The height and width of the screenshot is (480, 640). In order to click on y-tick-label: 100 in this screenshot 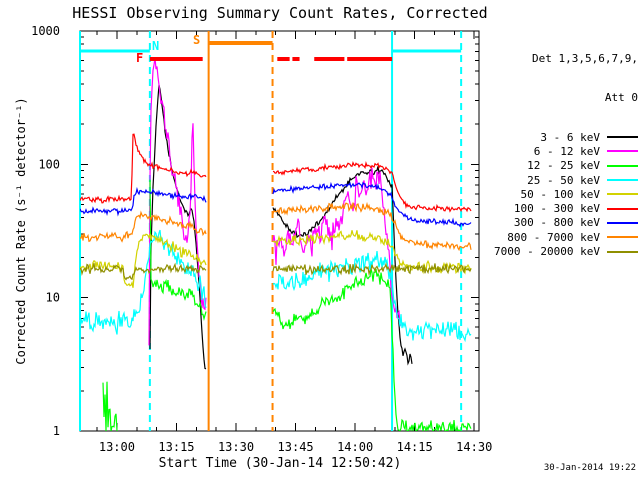, I will do `click(49, 164)`.